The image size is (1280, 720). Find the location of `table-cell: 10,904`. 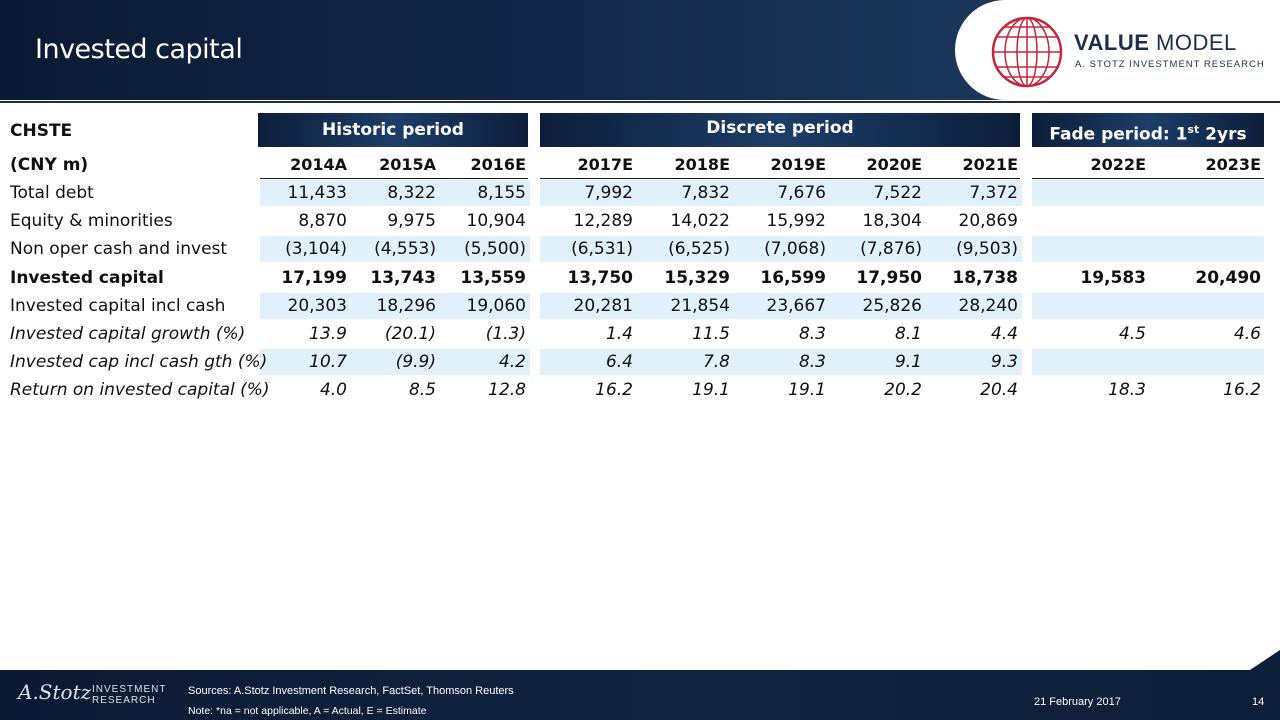

table-cell: 10,904 is located at coordinates (496, 221).